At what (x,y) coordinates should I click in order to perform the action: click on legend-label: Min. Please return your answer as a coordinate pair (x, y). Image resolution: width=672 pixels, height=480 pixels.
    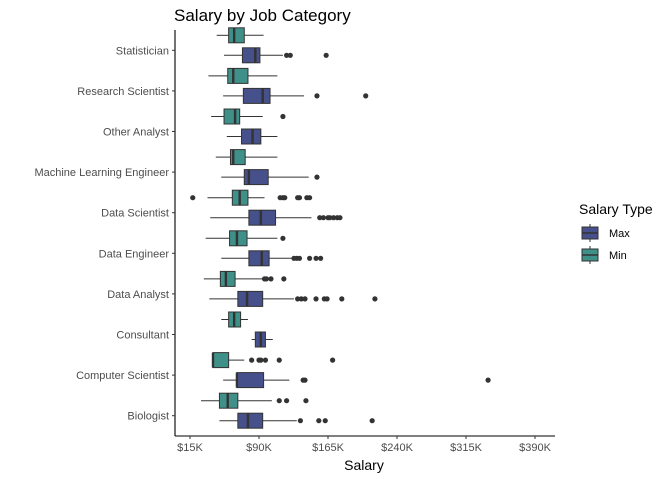
    Looking at the image, I should click on (618, 256).